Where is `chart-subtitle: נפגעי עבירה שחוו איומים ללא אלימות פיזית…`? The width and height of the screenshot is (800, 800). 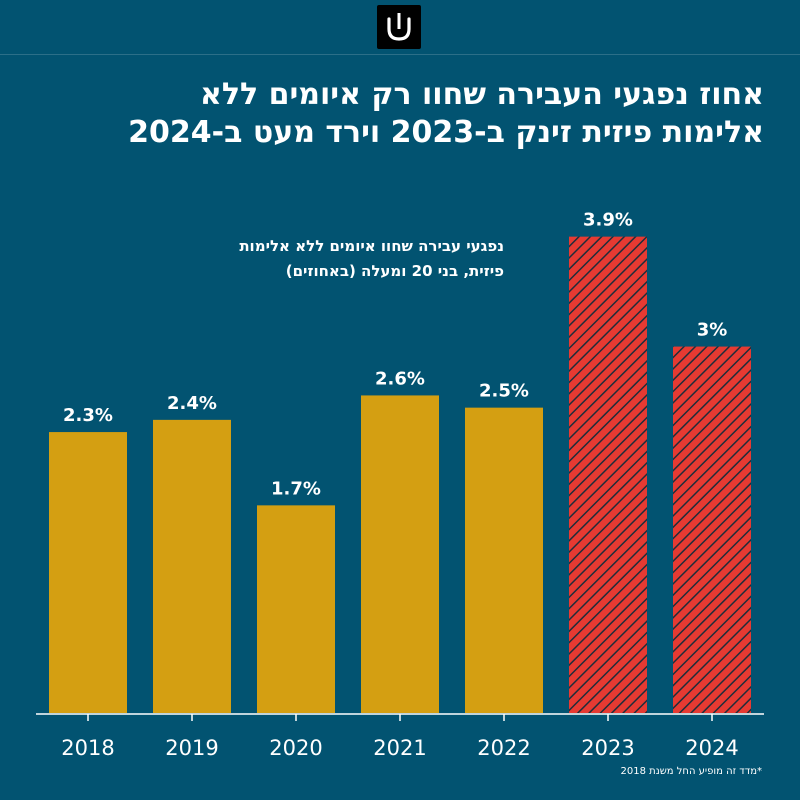
chart-subtitle: נפגעי עבירה שחוו איומים ללא אלימות פיזית… is located at coordinates (294, 259).